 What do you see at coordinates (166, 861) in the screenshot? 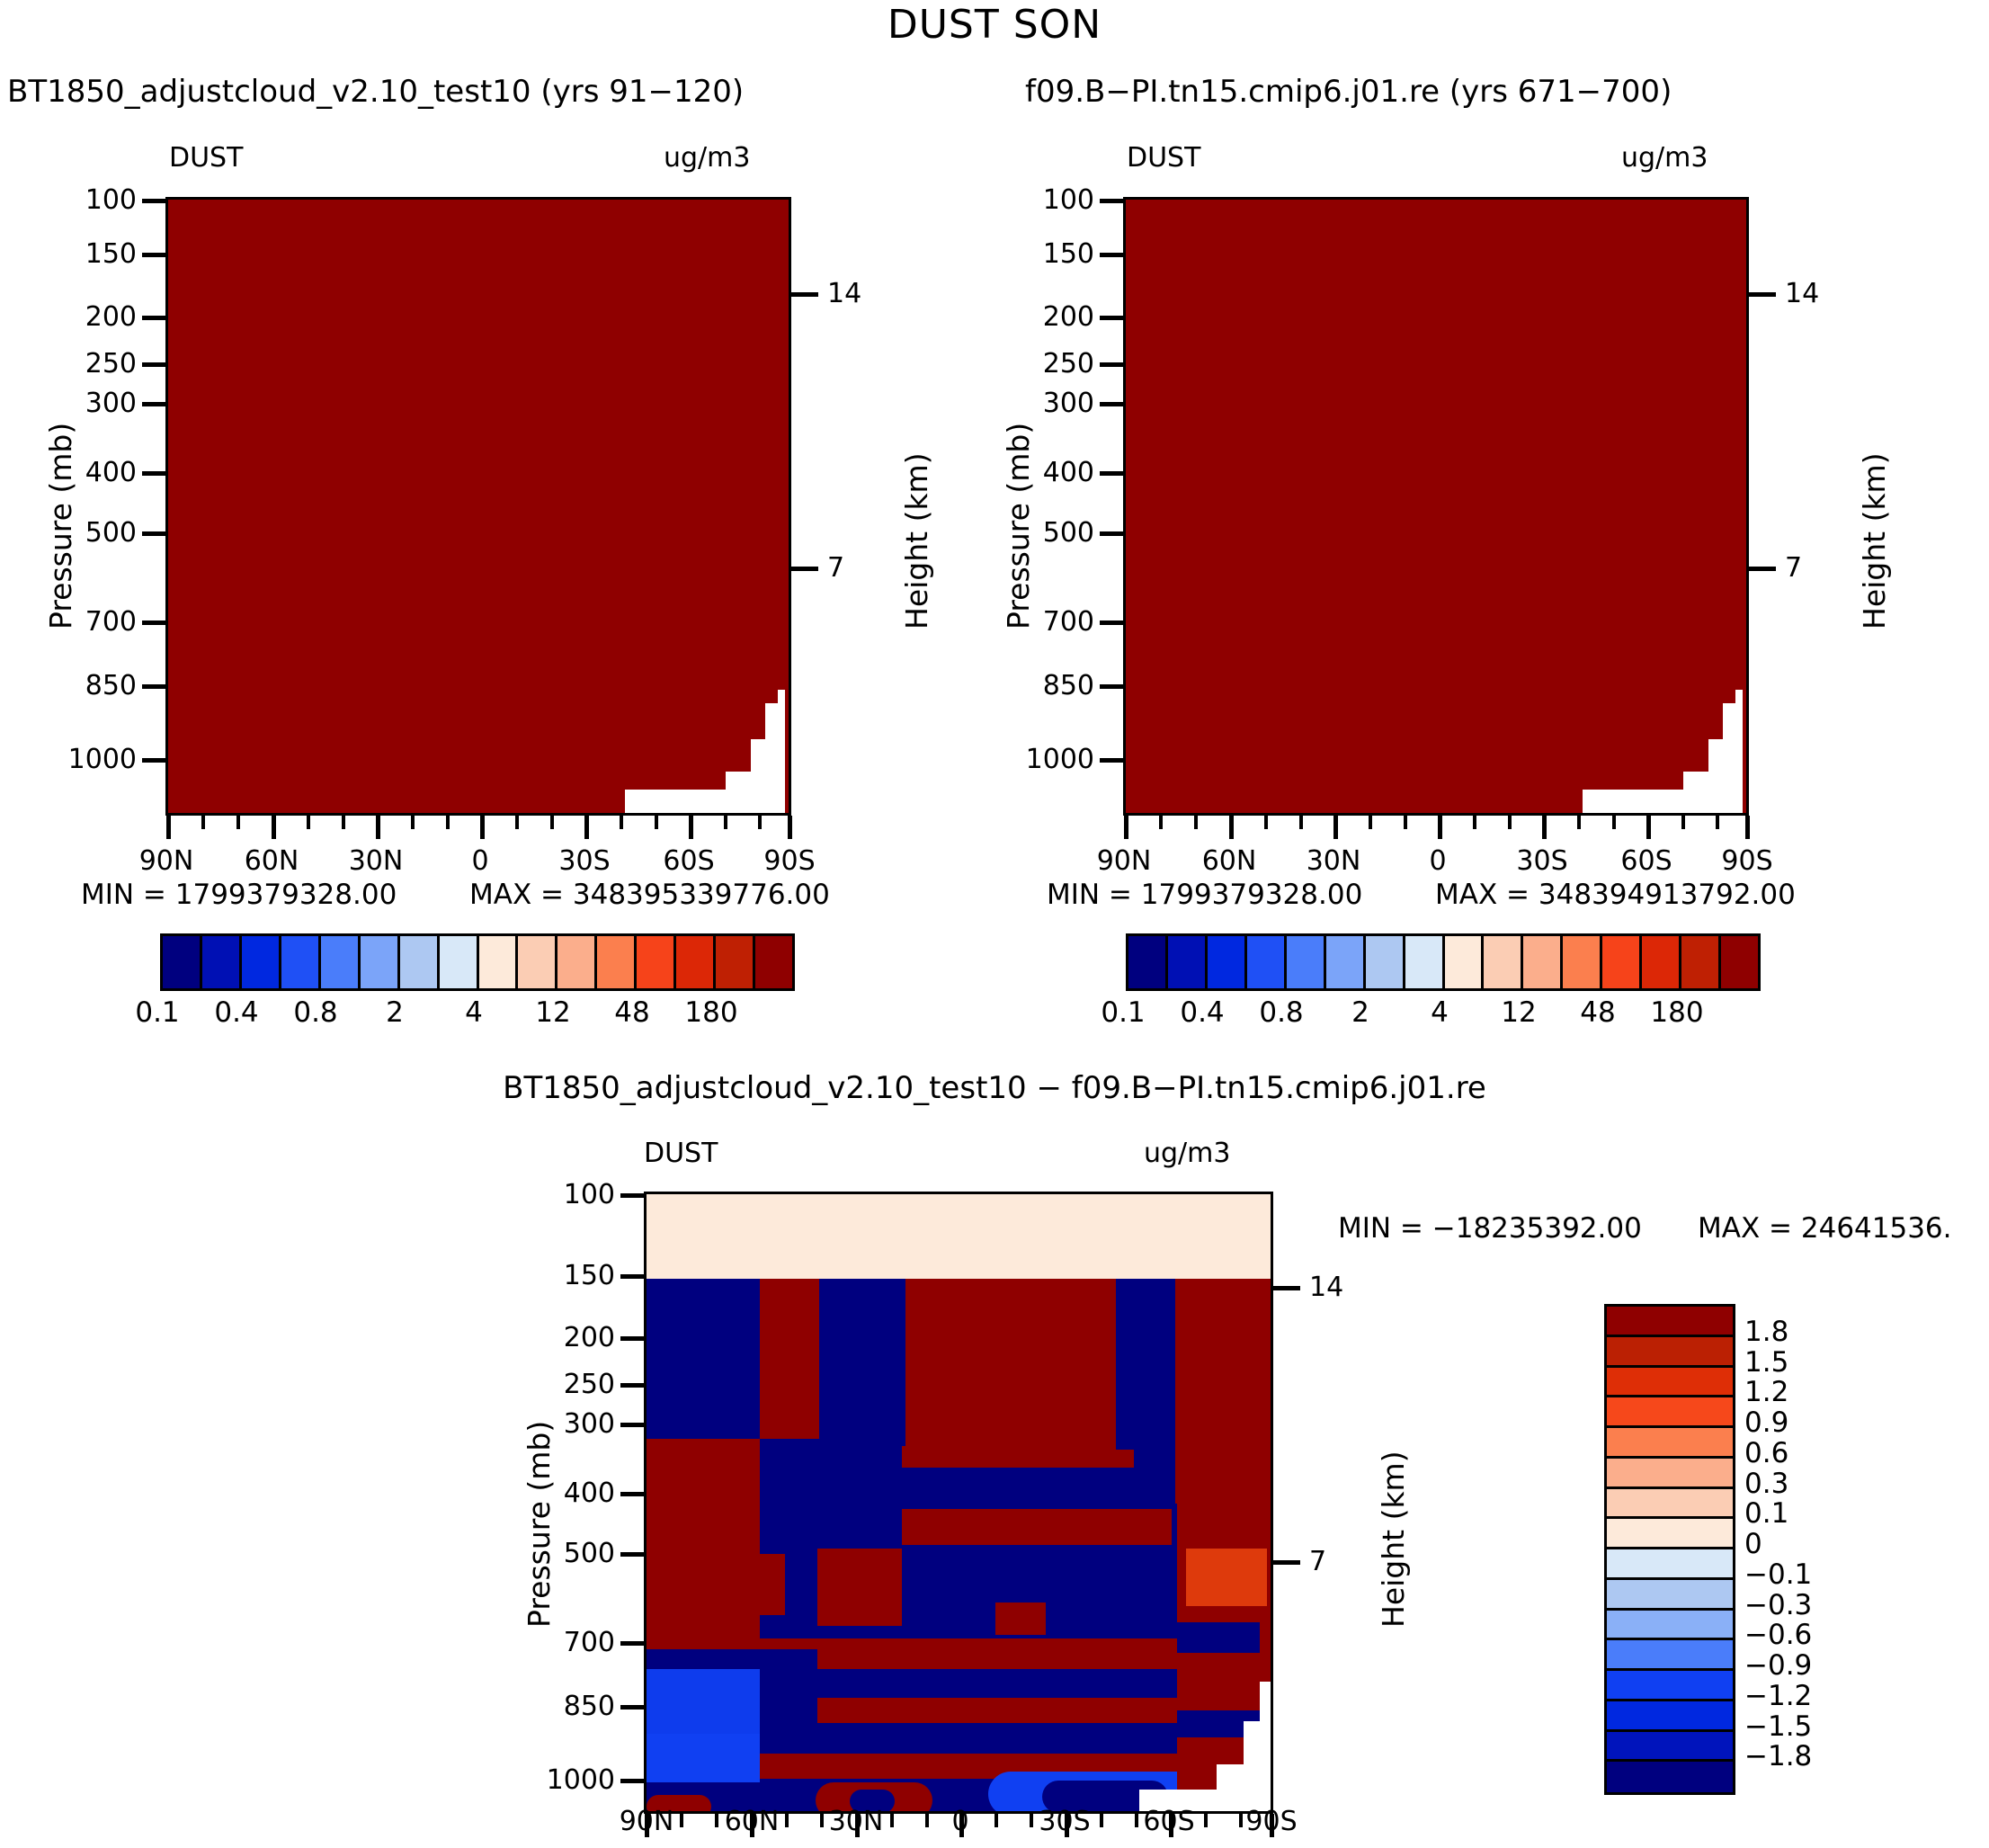
I see `left-x-tick-90N: 90N` at bounding box center [166, 861].